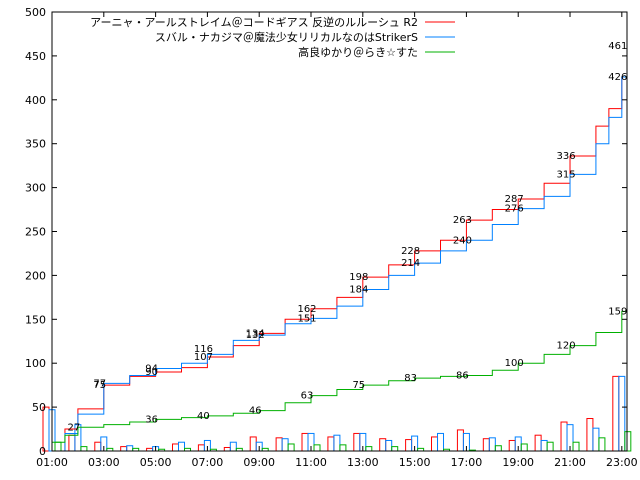 The image size is (640, 480). Describe the element at coordinates (35, 363) in the screenshot. I see `y-tick-label: 100` at that location.